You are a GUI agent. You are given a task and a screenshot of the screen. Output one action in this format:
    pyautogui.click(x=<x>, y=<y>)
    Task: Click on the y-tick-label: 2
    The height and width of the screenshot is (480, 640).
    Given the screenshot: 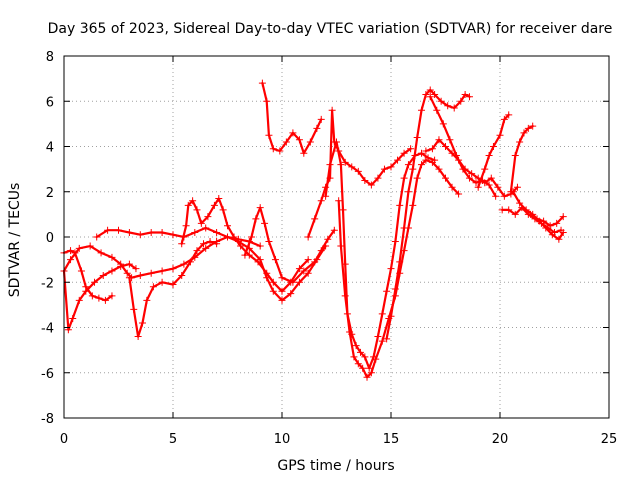 What is the action you would take?
    pyautogui.click(x=50, y=193)
    